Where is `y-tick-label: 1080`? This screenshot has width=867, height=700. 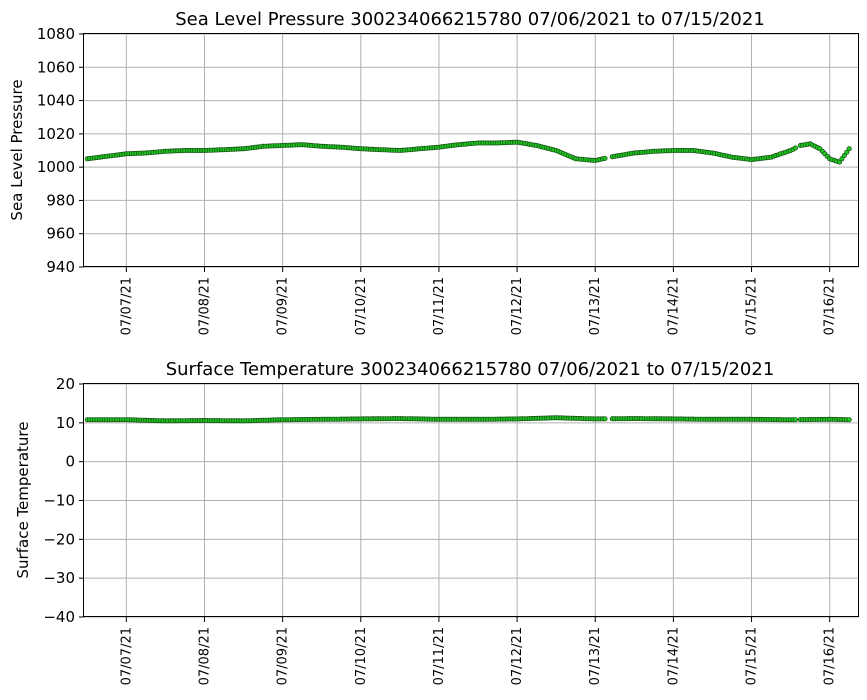
y-tick-label: 1080 is located at coordinates (56, 34).